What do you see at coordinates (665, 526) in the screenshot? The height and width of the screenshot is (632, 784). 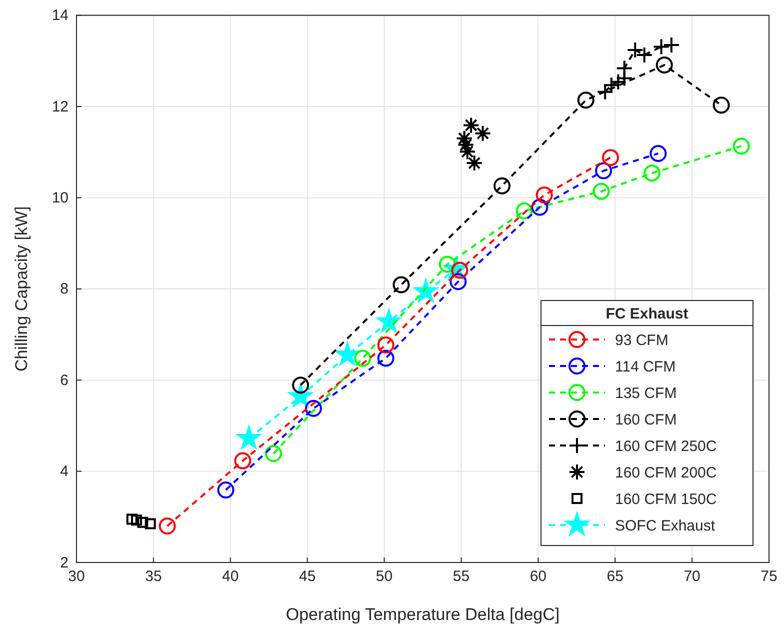 I see `legend-label: SOFC Exhaust` at bounding box center [665, 526].